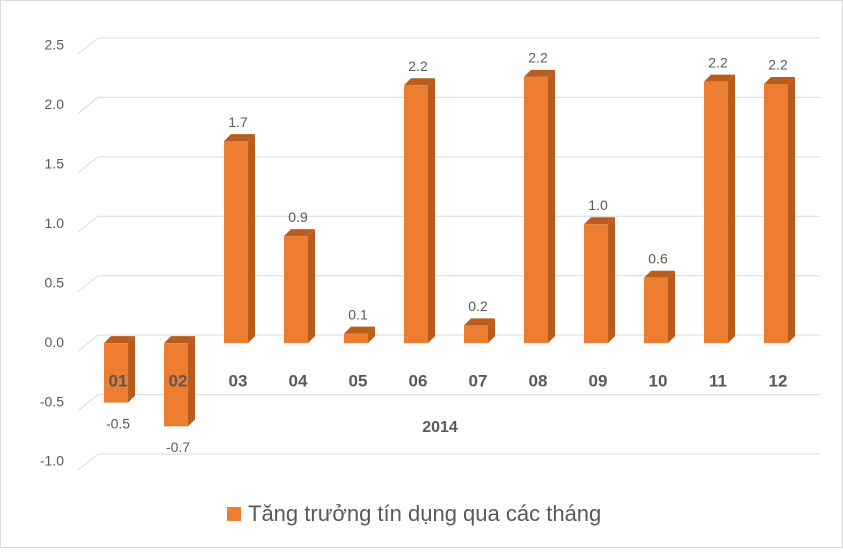 This screenshot has height=553, width=843. What do you see at coordinates (178, 447) in the screenshot?
I see `data-label: -0.7` at bounding box center [178, 447].